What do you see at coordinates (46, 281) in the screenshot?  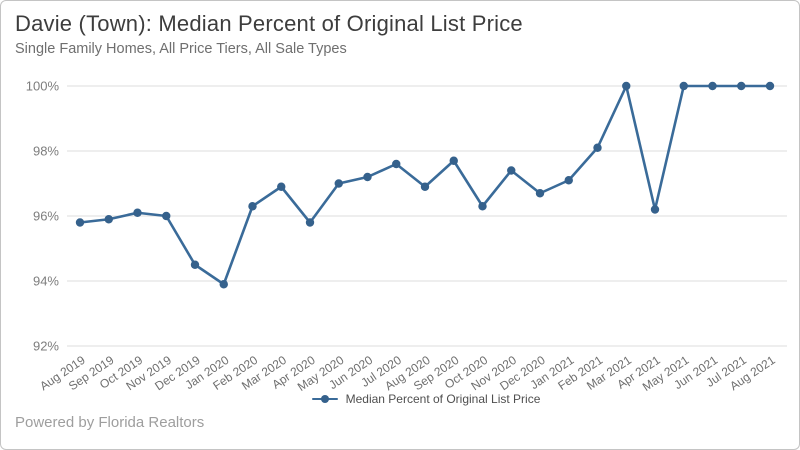 I see `y-tick-label: 94%` at bounding box center [46, 281].